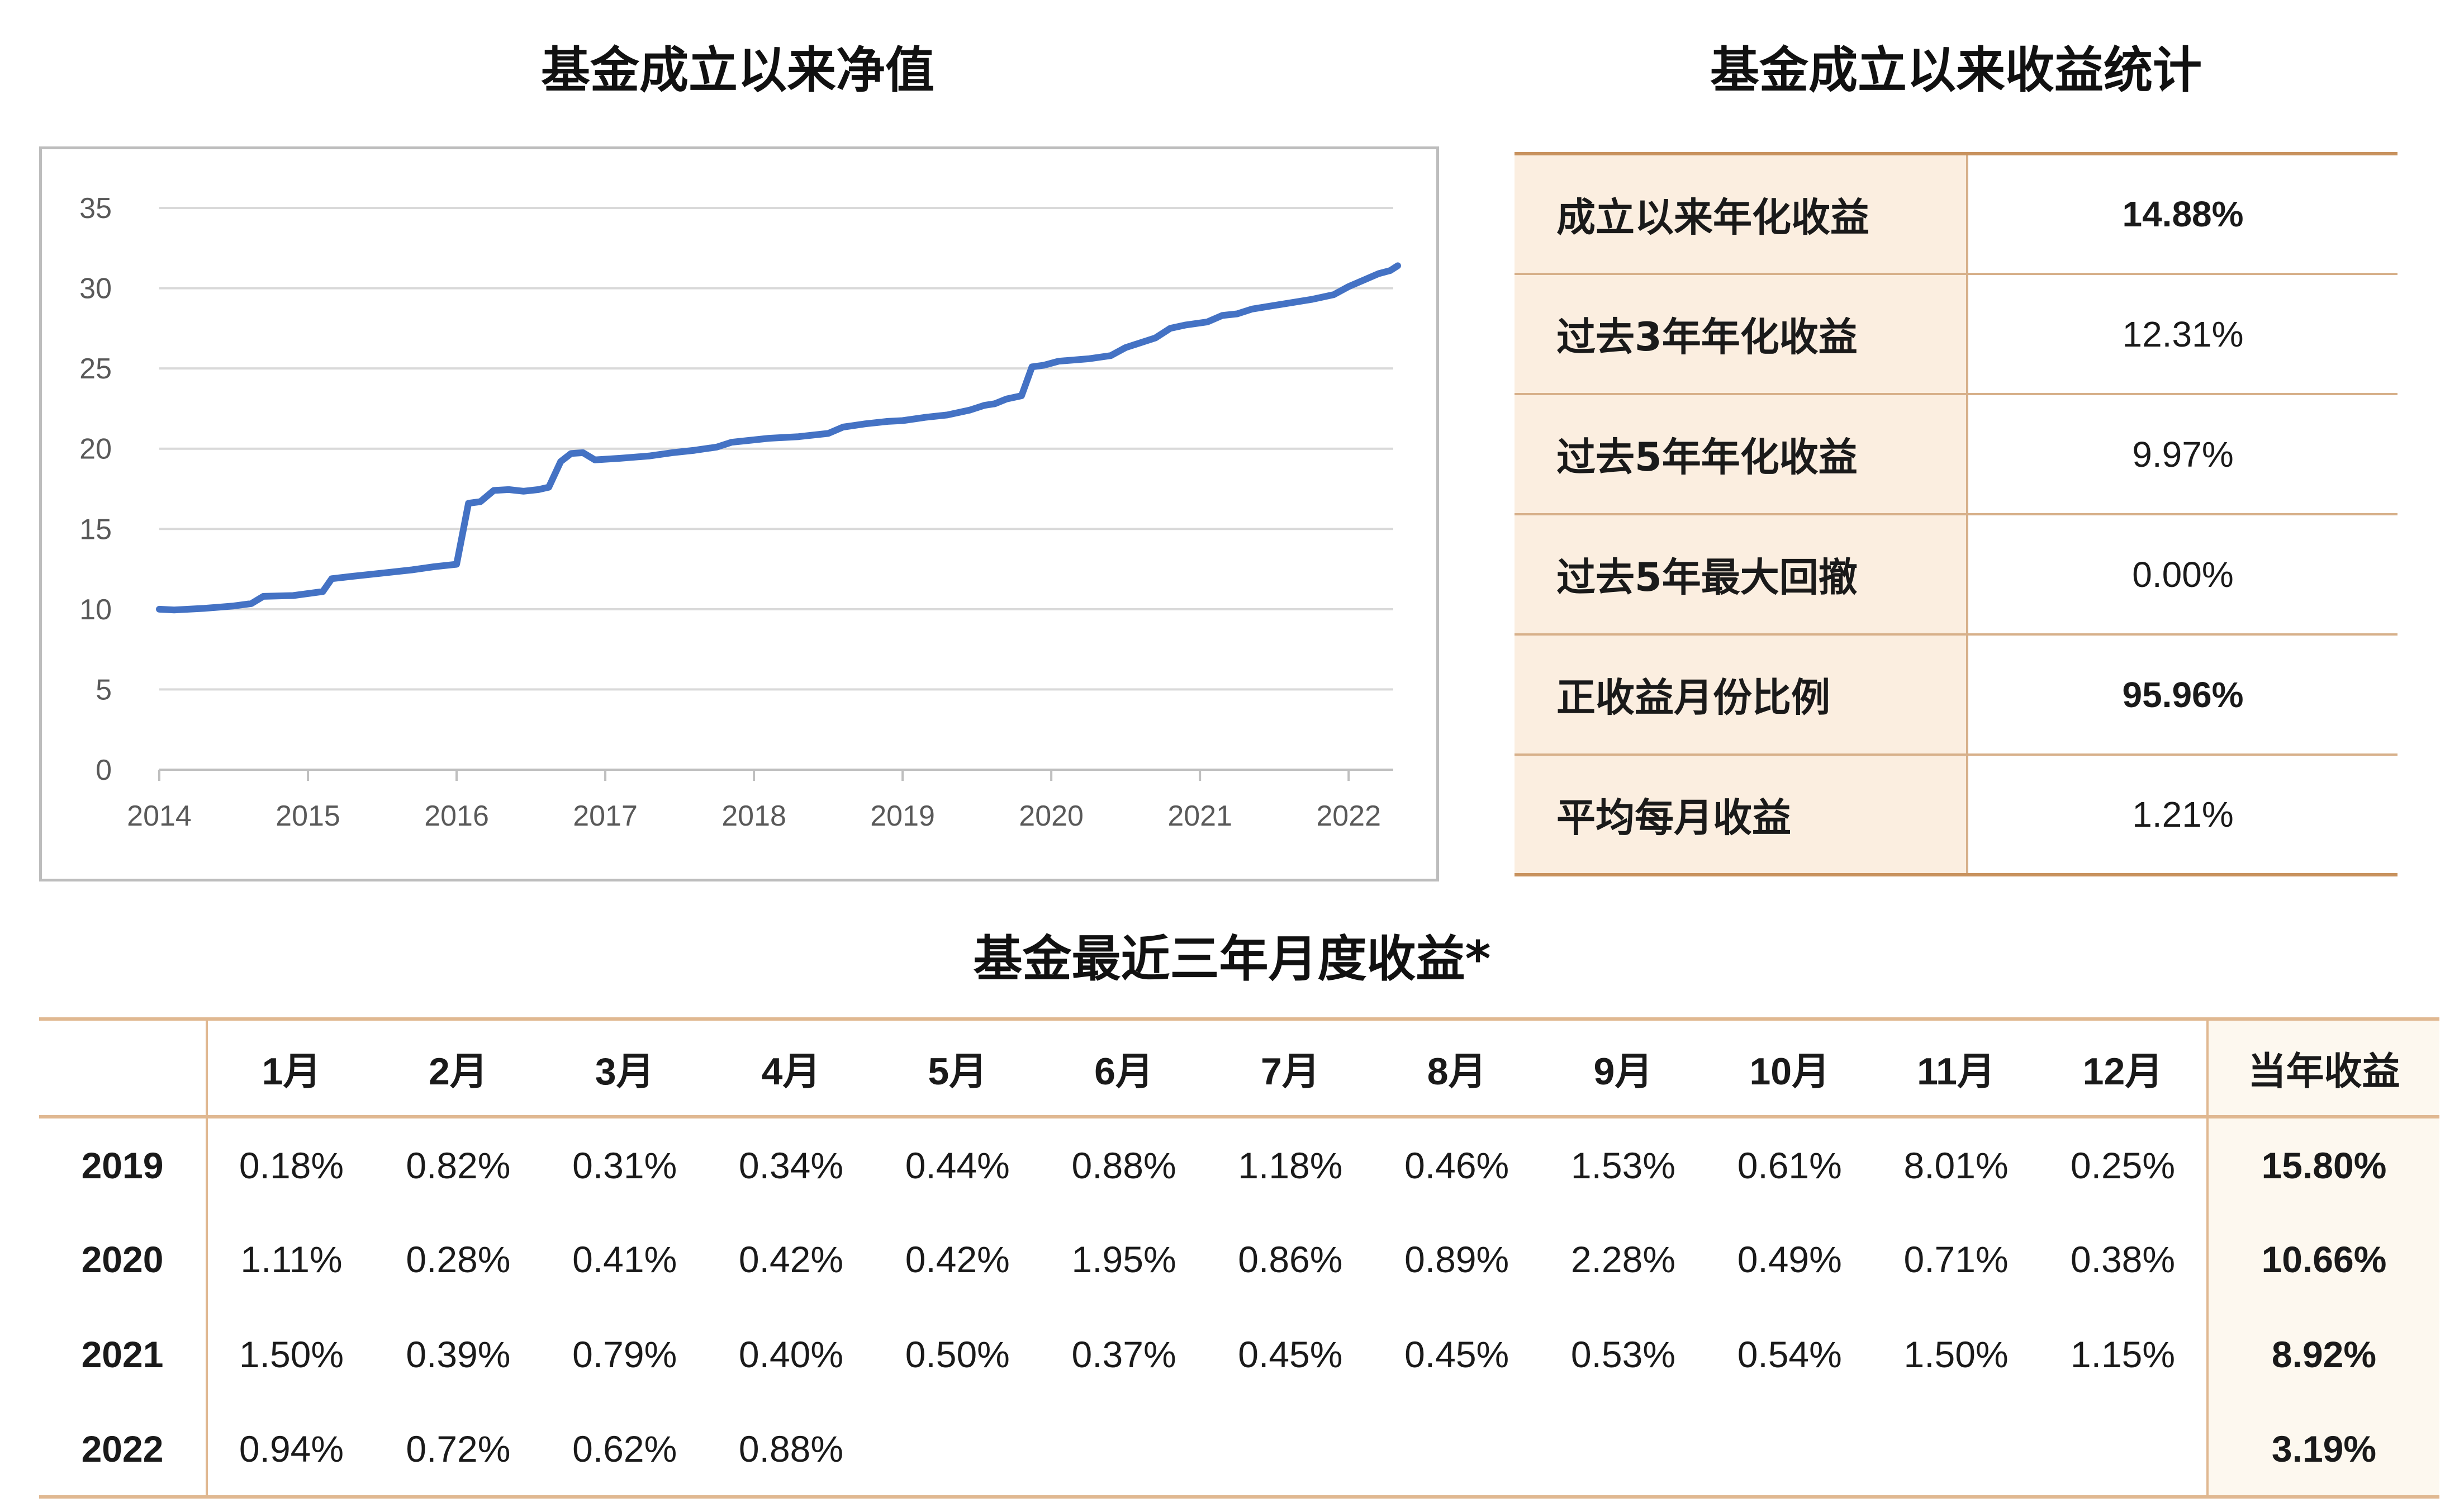 Image resolution: width=2464 pixels, height=1512 pixels. What do you see at coordinates (123, 1354) in the screenshot?
I see `row-year: 2021` at bounding box center [123, 1354].